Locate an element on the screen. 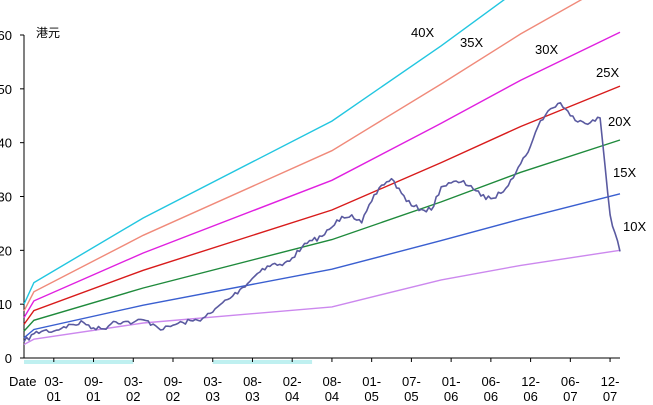  x-tick-label-bottom-2: 02 is located at coordinates (133, 396).